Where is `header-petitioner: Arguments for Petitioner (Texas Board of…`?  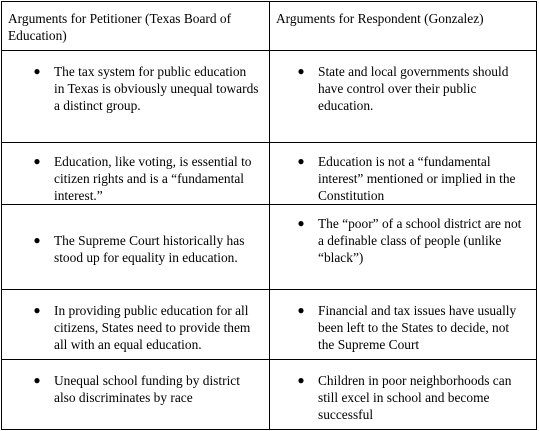 header-petitioner: Arguments for Petitioner (Texas Board of… is located at coordinates (135, 26).